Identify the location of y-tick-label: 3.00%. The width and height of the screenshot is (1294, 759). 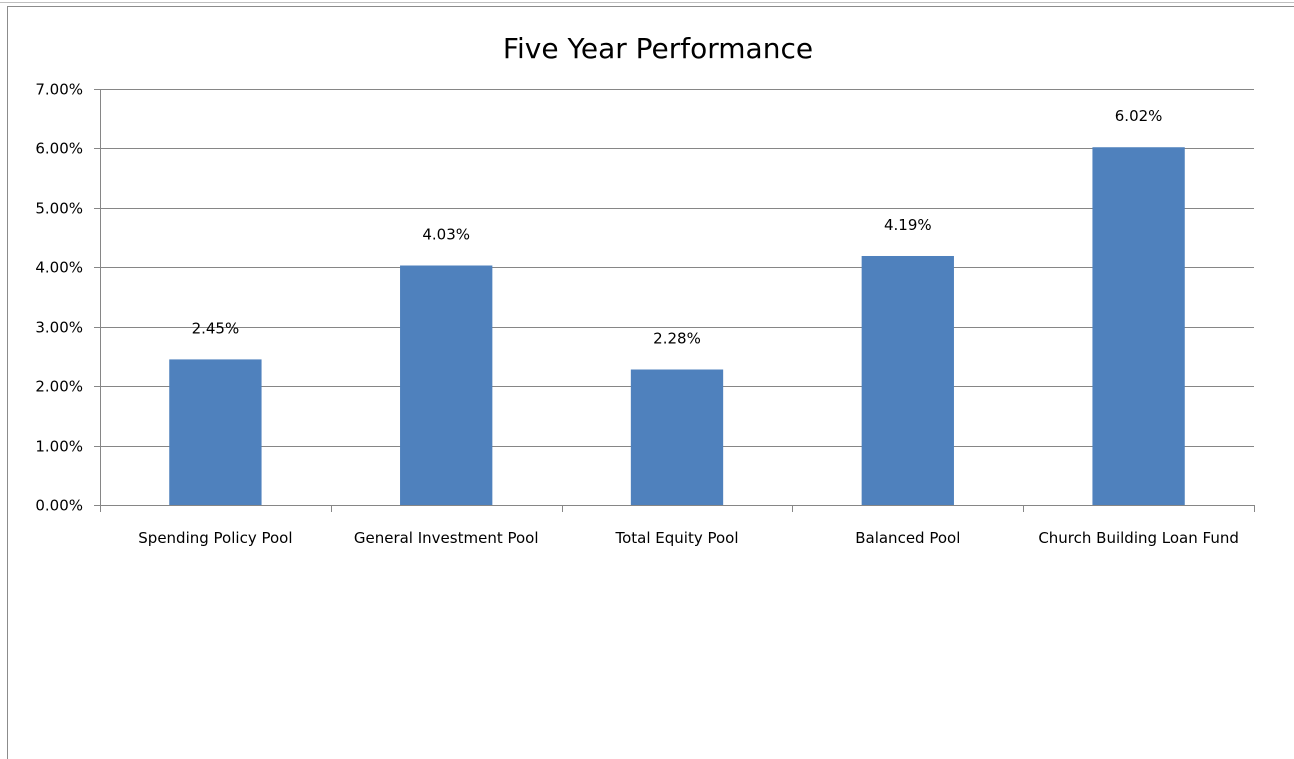
(59, 328).